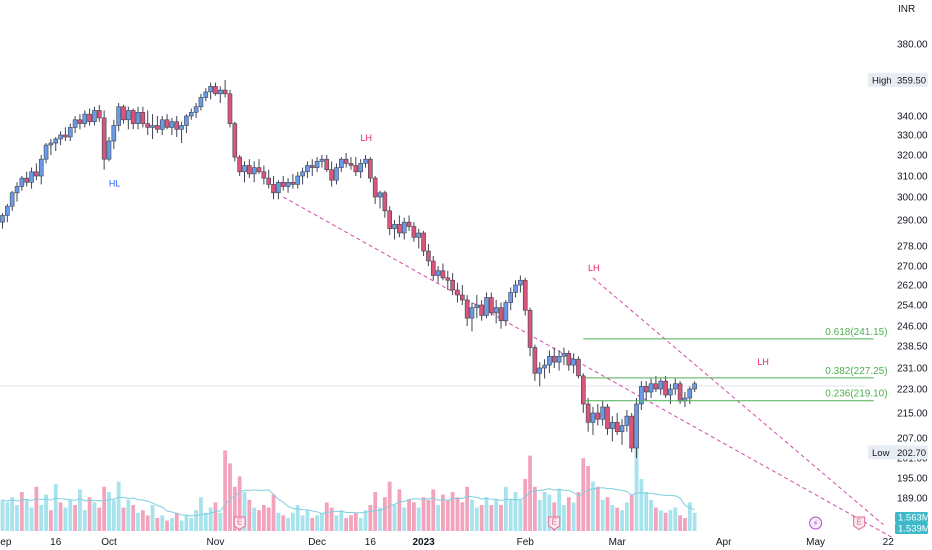 This screenshot has height=550, width=932. I want to click on fibonacci-levels: 0.618(241.15) 0.382(227.25) 0.236(219.10), so click(735, 364).